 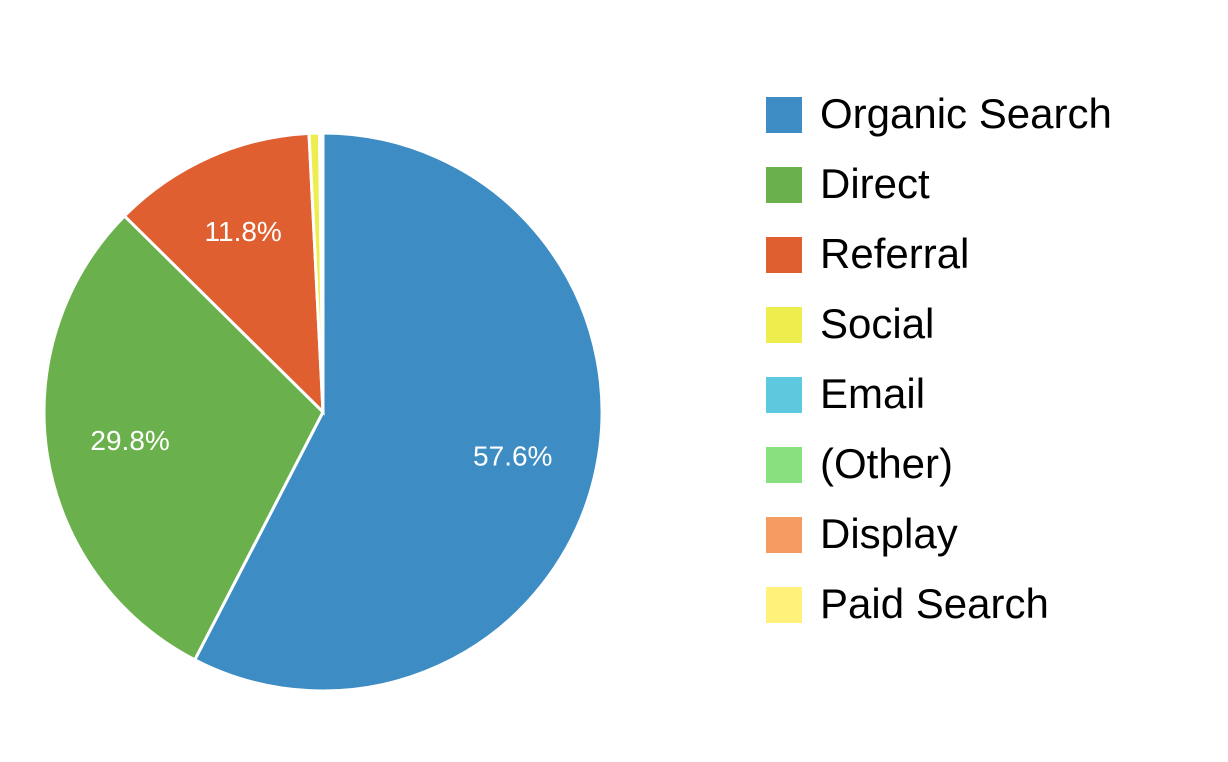 What do you see at coordinates (934, 603) in the screenshot?
I see `legend-label: Paid Search` at bounding box center [934, 603].